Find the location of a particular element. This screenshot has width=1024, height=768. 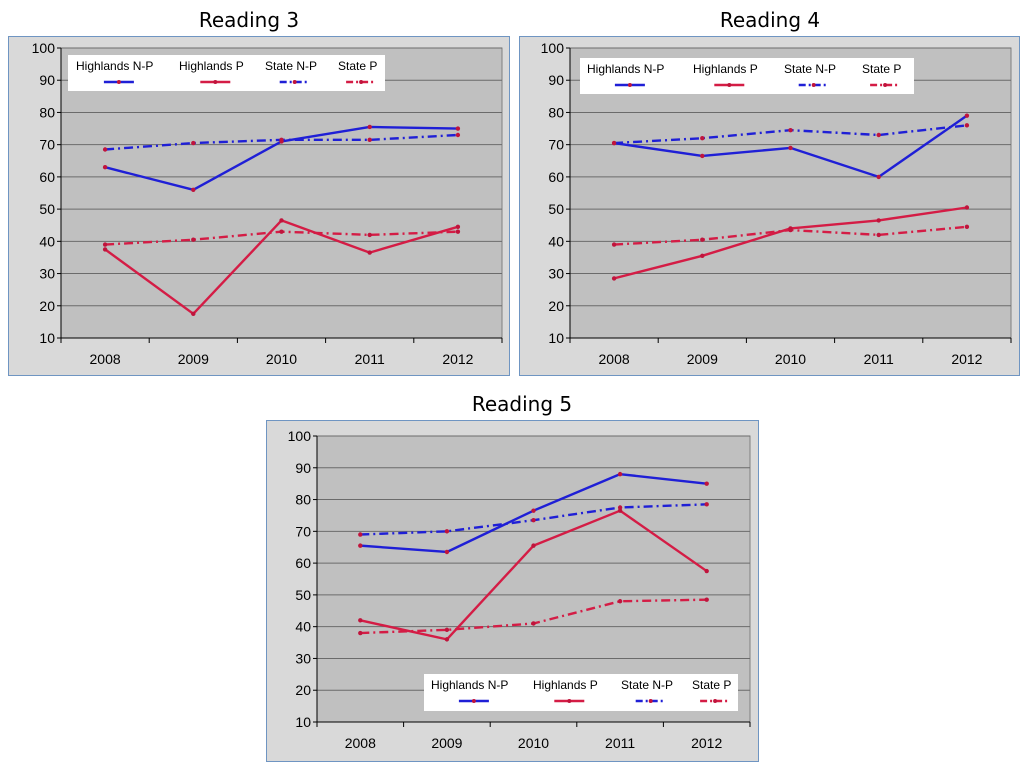

chart-title-reading-4: Reading 4 is located at coordinates (770, 20).